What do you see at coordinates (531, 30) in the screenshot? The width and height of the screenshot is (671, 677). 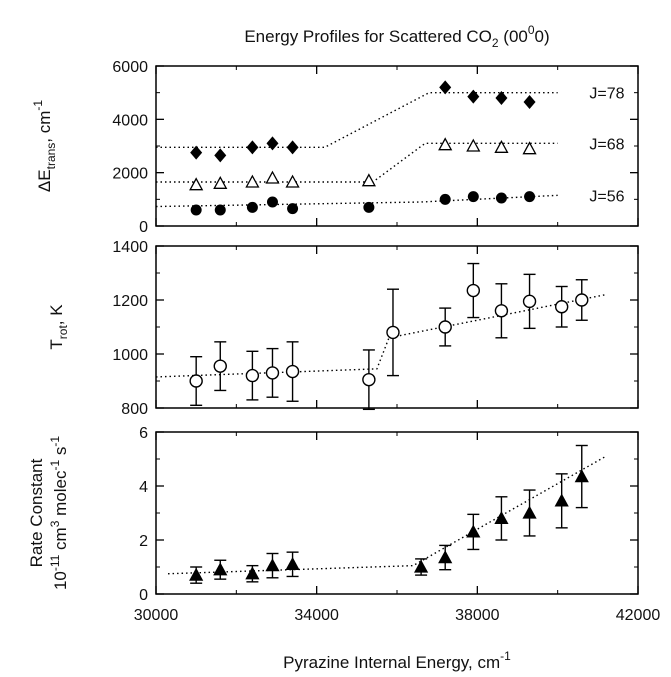 I see `title-sup: 0` at bounding box center [531, 30].